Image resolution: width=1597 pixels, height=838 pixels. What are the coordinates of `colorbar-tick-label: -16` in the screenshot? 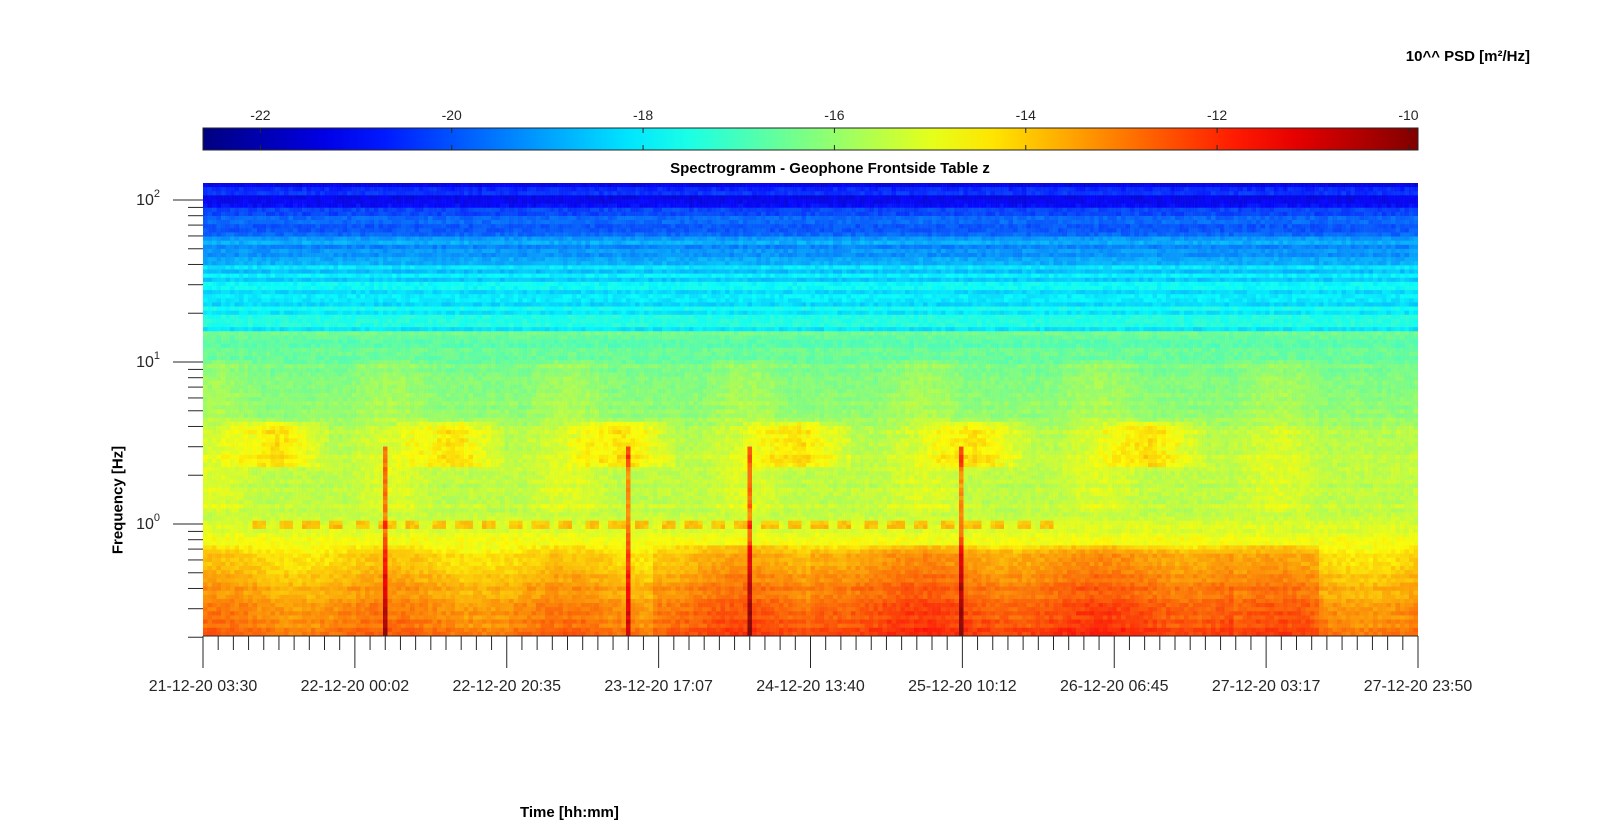 It's located at (834, 115).